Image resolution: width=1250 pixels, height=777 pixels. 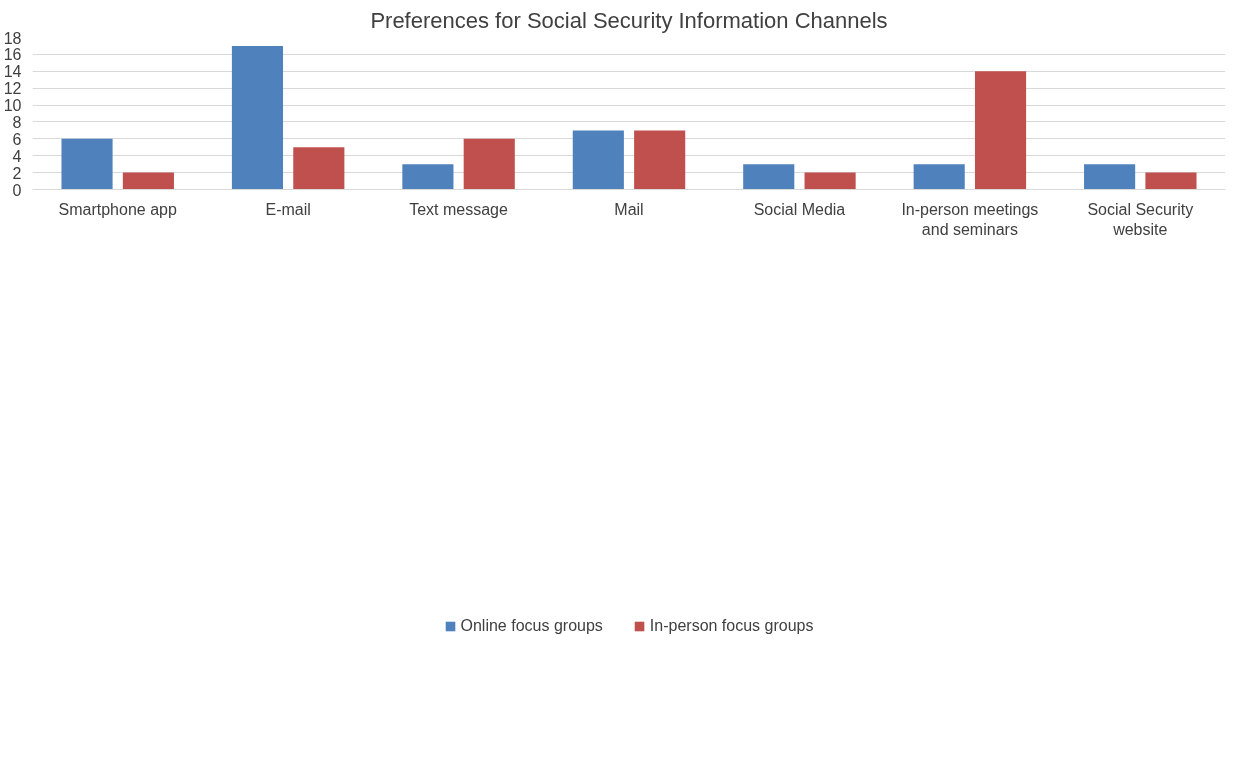 I want to click on y-tick-label: 12, so click(x=12, y=89).